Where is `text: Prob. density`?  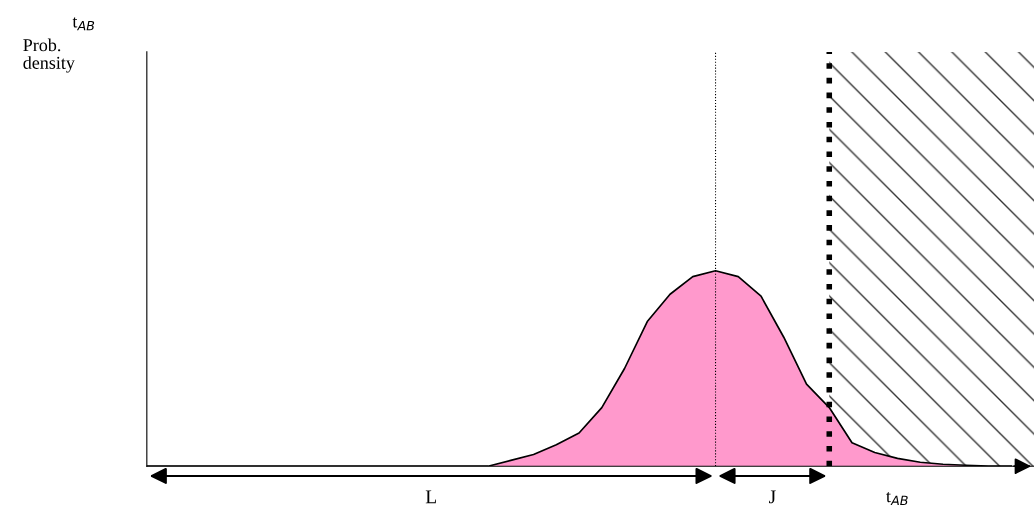
text: Prob. density is located at coordinates (49, 55).